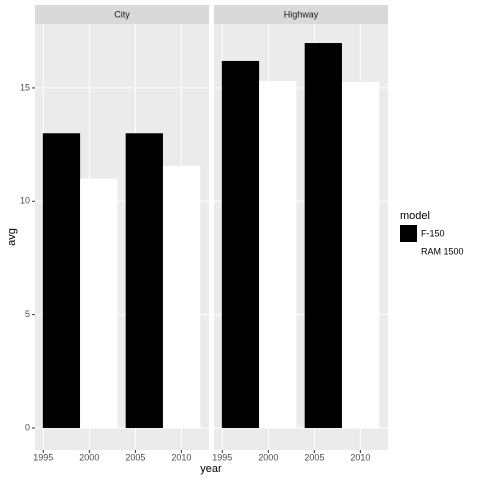 This screenshot has height=480, width=480. What do you see at coordinates (415, 216) in the screenshot?
I see `legend-title: model` at bounding box center [415, 216].